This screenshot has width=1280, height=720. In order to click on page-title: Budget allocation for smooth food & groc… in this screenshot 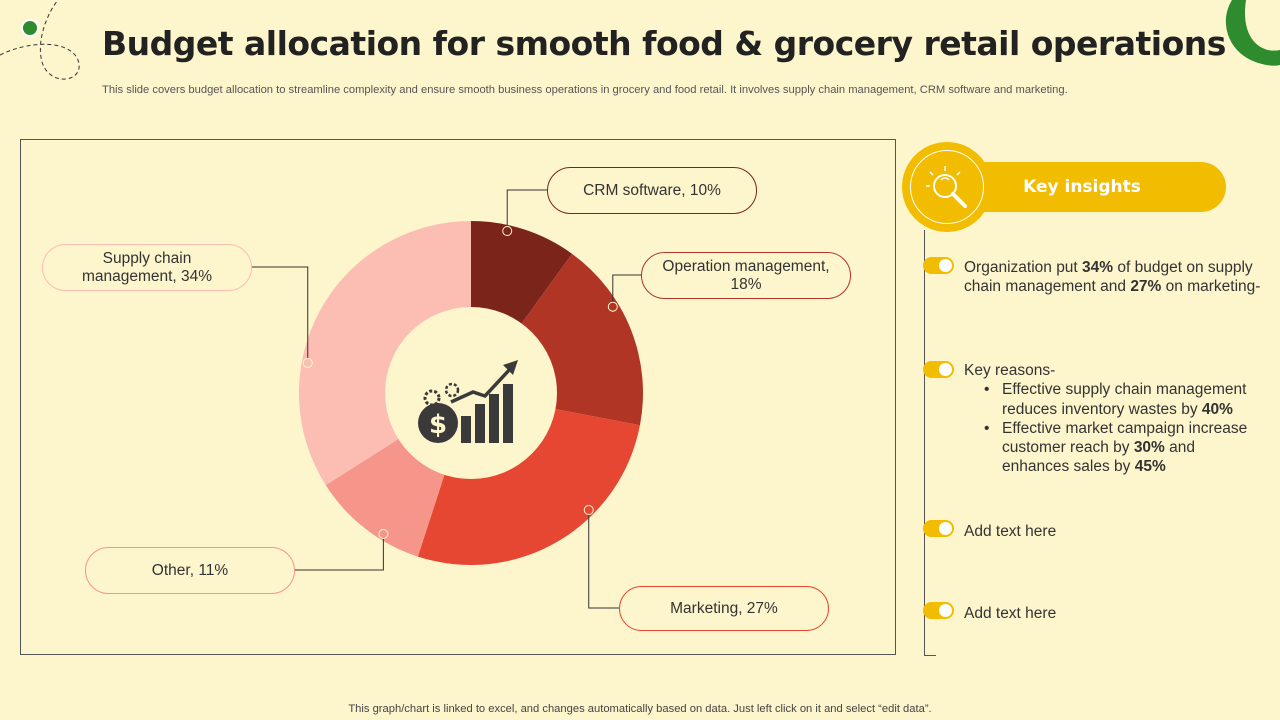, I will do `click(664, 43)`.